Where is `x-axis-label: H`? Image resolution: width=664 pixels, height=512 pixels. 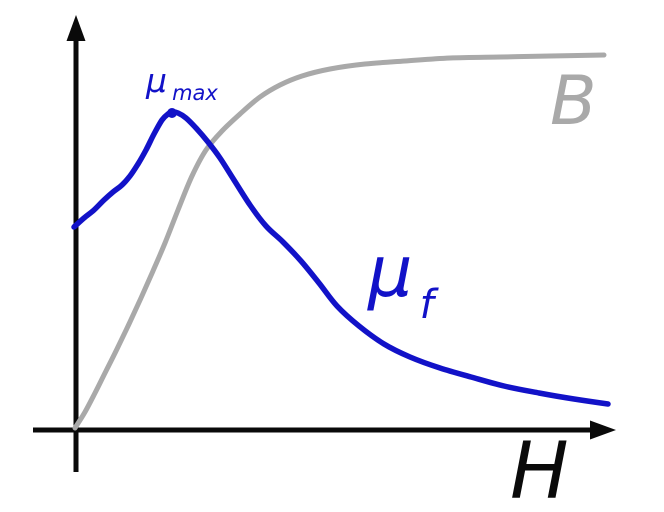
x-axis-label: H is located at coordinates (539, 469).